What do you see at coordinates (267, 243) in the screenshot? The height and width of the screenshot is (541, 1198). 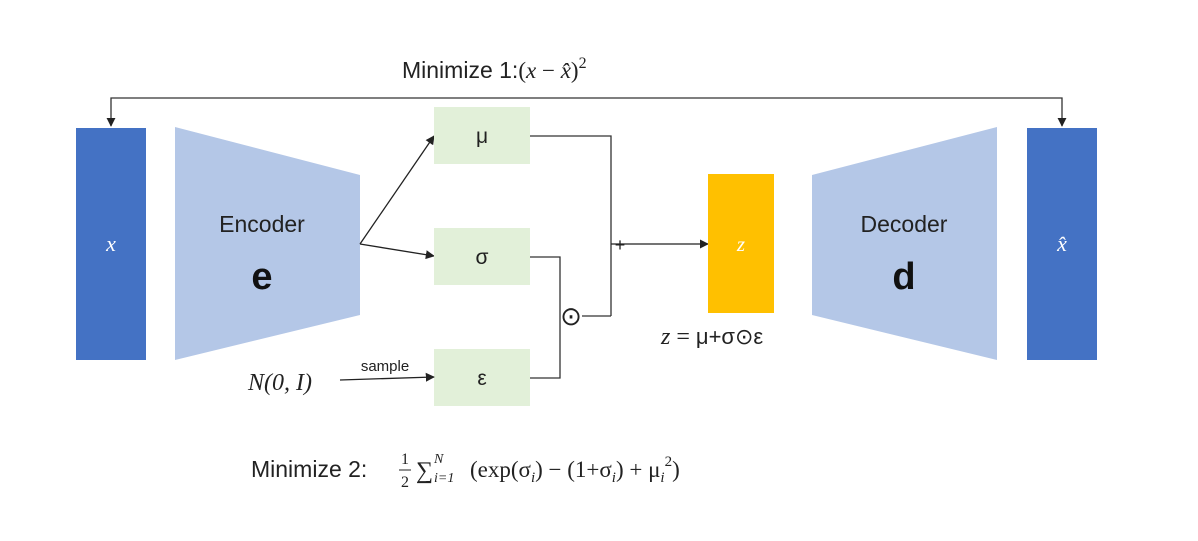 I see `encoder-block` at bounding box center [267, 243].